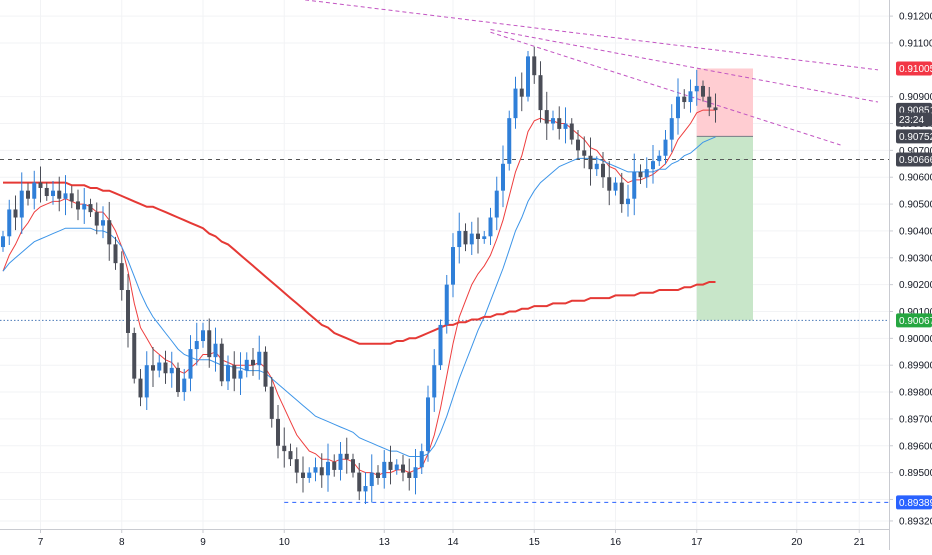 The height and width of the screenshot is (555, 932). I want to click on price-tick-label: 0.90000, so click(915, 339).